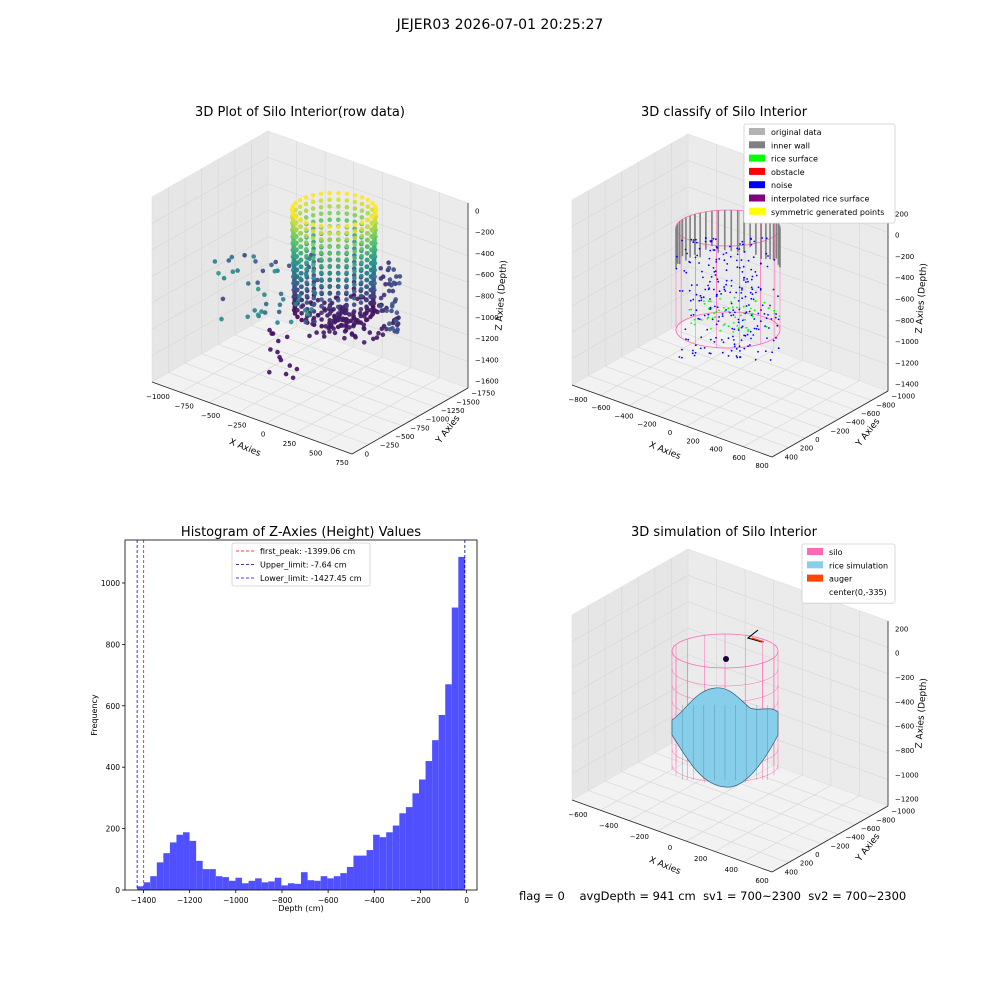 This screenshot has height=1000, width=1000. Describe the element at coordinates (484, 233) in the screenshot. I see `z-tick-label: −200` at that location.